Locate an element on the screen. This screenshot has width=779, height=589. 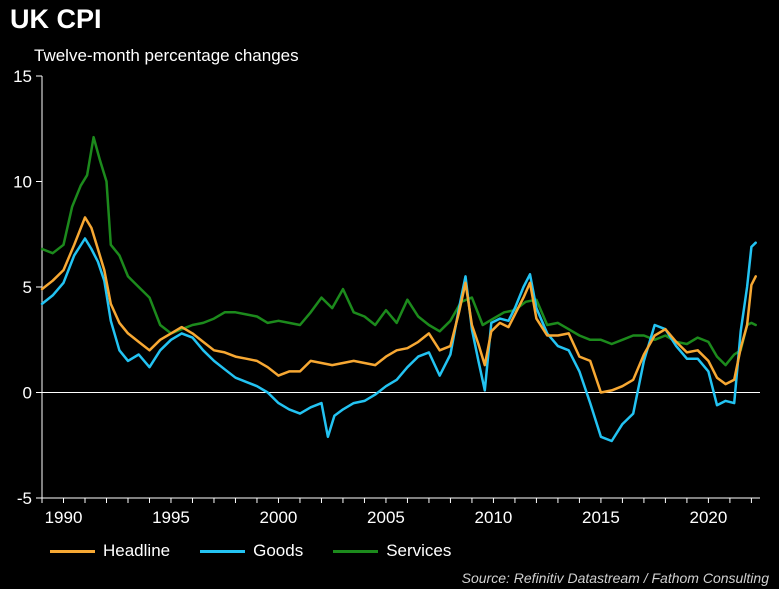
legend-item-goods: Goods is located at coordinates (251, 551).